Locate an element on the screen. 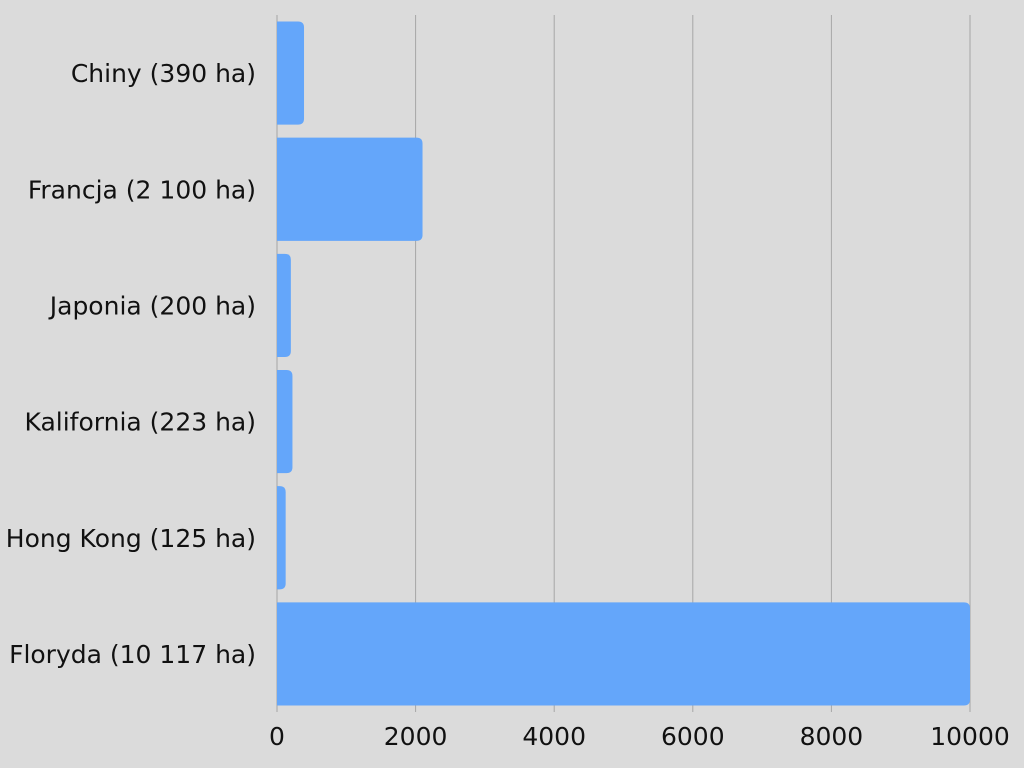 Image resolution: width=1024 pixels, height=768 pixels. category-label: Japonia (200 ha) is located at coordinates (152, 305).